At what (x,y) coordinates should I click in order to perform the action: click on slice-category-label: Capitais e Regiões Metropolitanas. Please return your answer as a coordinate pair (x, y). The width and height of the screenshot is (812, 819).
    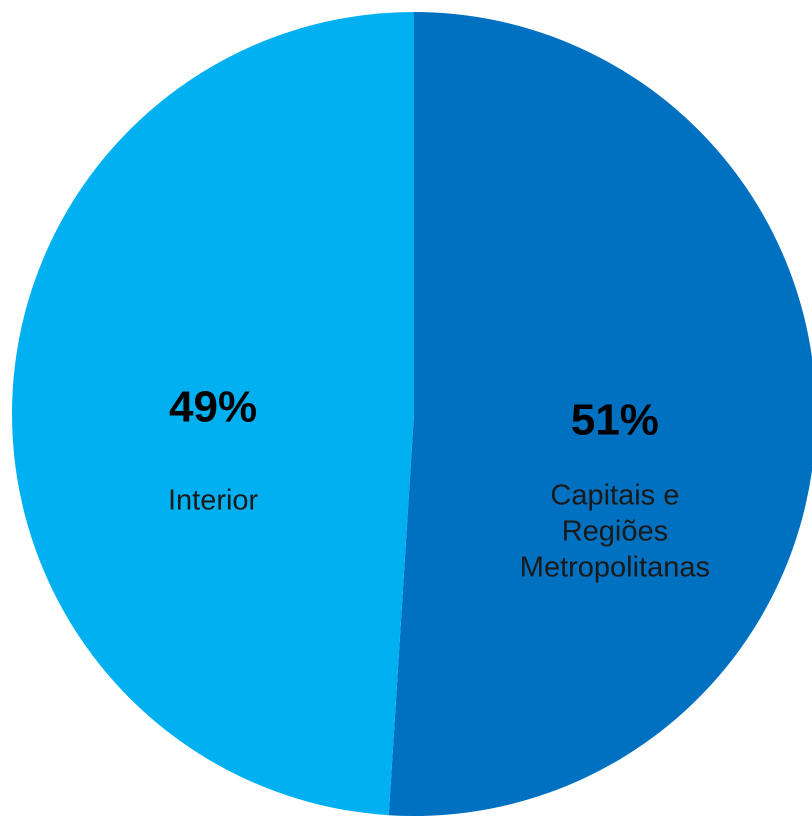
    Looking at the image, I should click on (615, 531).